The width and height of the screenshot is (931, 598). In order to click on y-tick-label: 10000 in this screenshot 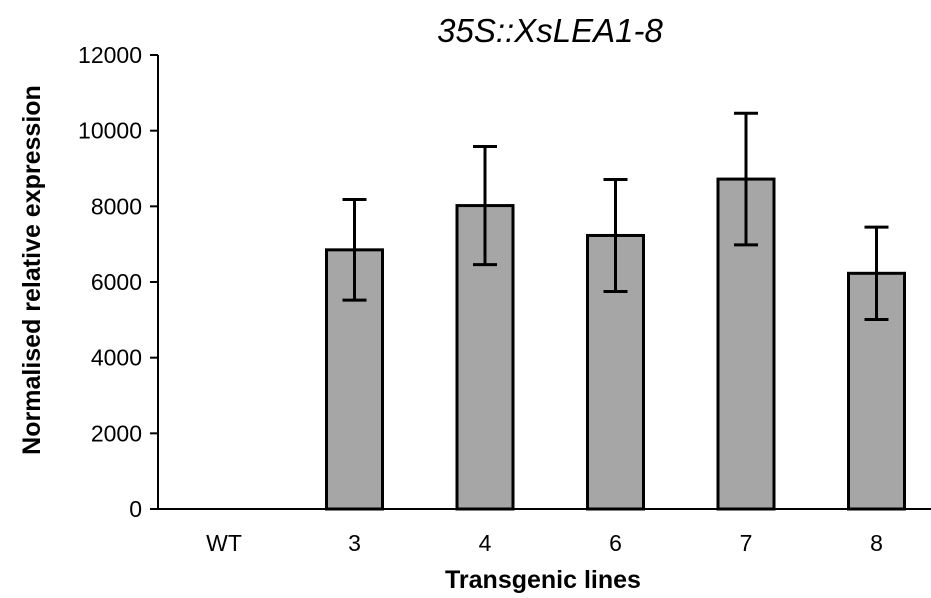, I will do `click(110, 131)`.